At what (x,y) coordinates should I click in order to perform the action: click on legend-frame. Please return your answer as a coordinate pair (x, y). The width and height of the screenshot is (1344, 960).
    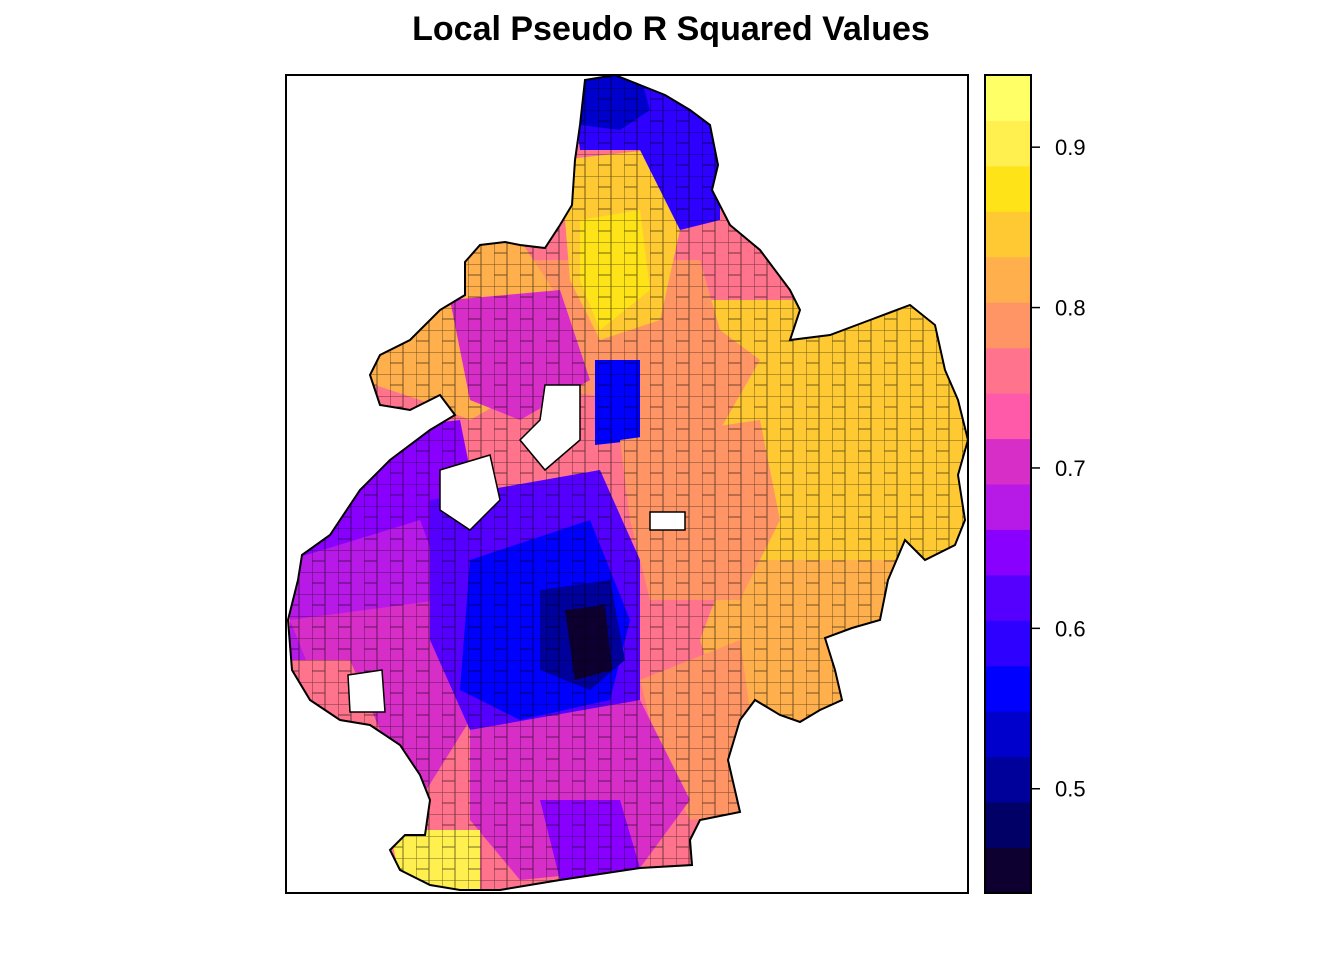
    Looking at the image, I should click on (1008, 484).